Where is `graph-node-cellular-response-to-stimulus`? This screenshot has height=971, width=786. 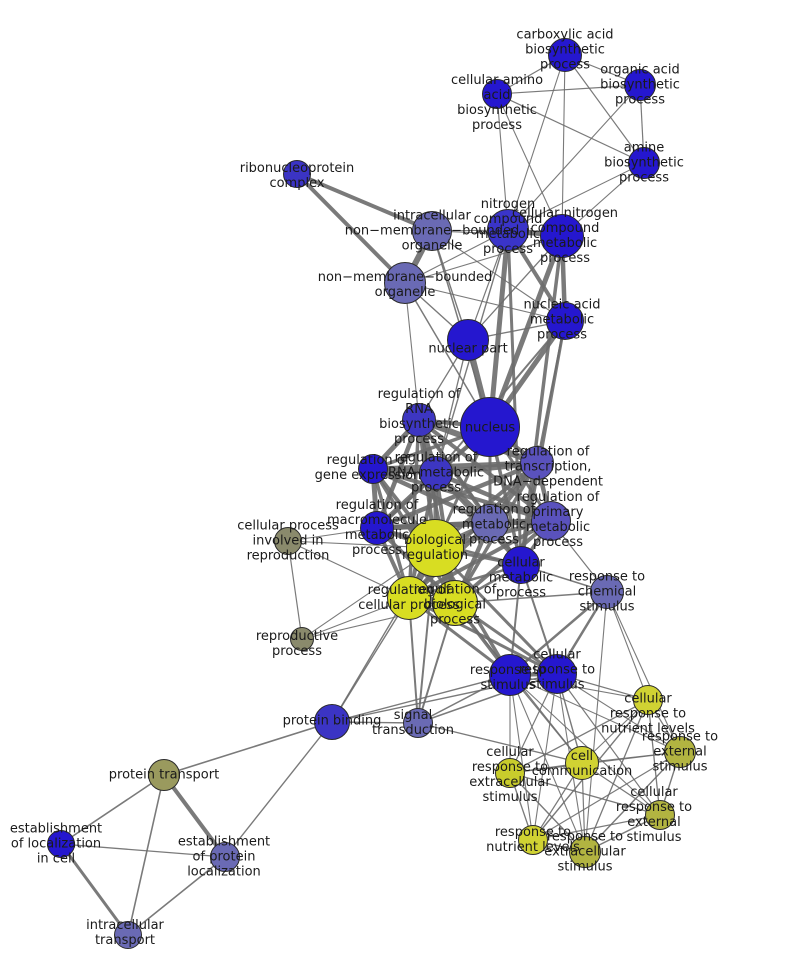
graph-node-cellular-response-to-stimulus is located at coordinates (557, 674).